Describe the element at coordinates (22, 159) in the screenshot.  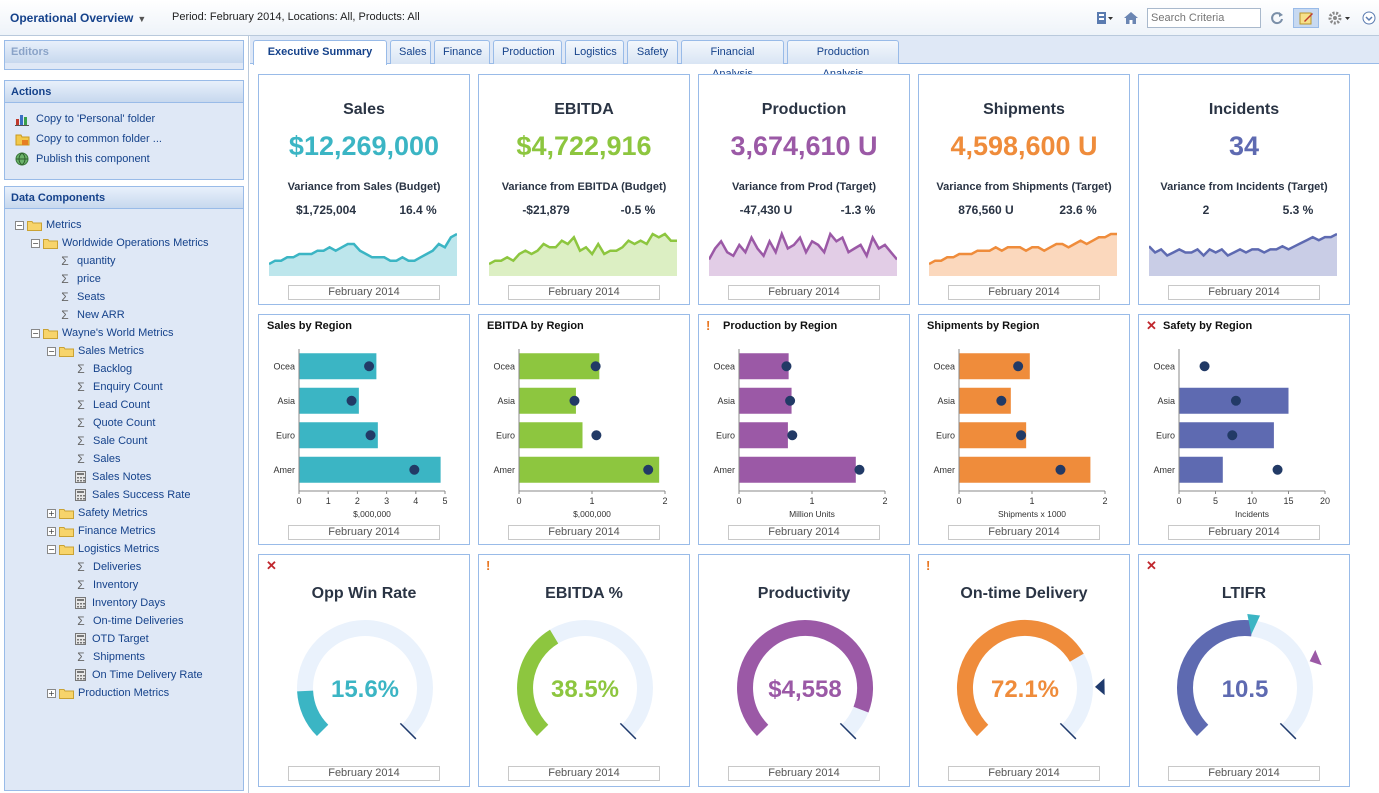
I see `globe-icon` at that location.